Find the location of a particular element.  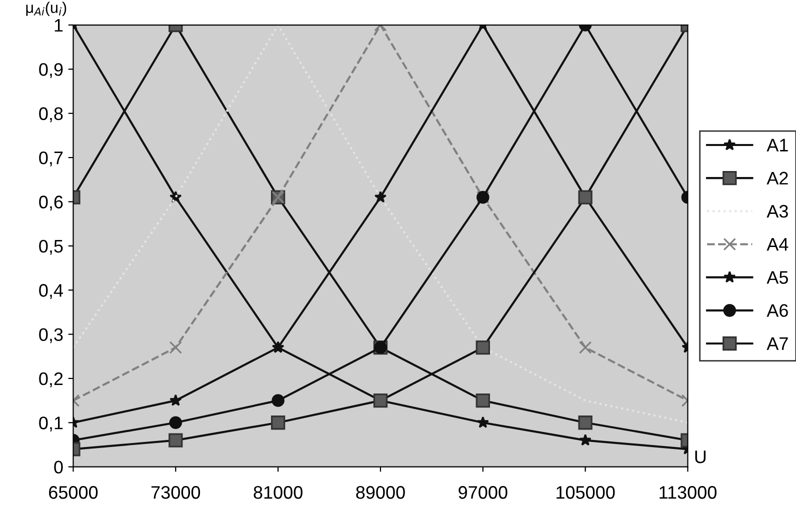

y-tick-label: 0,5 is located at coordinates (51, 247).